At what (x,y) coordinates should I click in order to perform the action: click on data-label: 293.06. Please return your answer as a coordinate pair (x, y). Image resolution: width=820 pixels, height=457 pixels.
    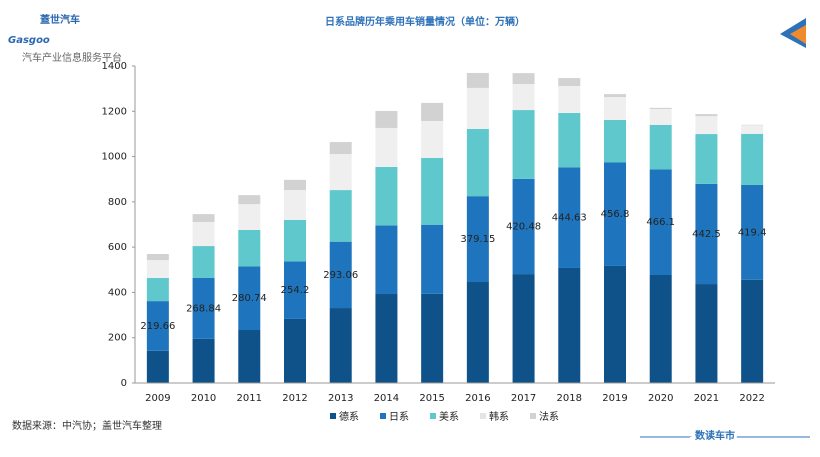
    Looking at the image, I should click on (340, 275).